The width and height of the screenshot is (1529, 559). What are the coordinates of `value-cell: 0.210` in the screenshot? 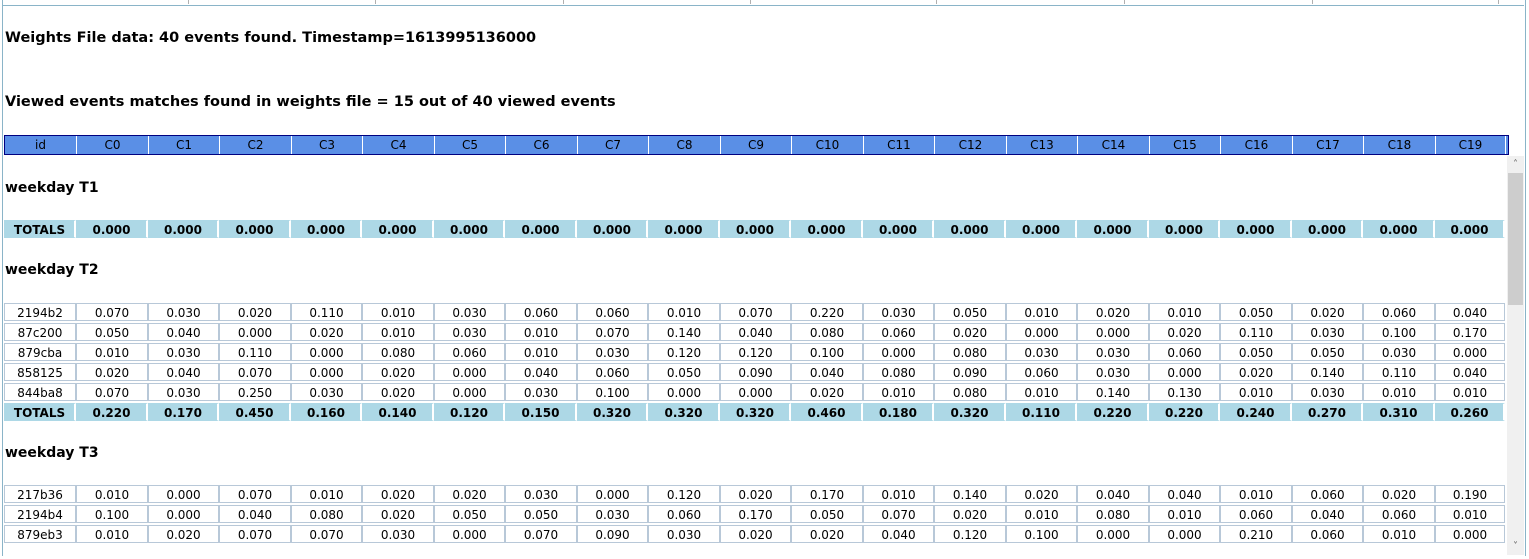 It's located at (1256, 534).